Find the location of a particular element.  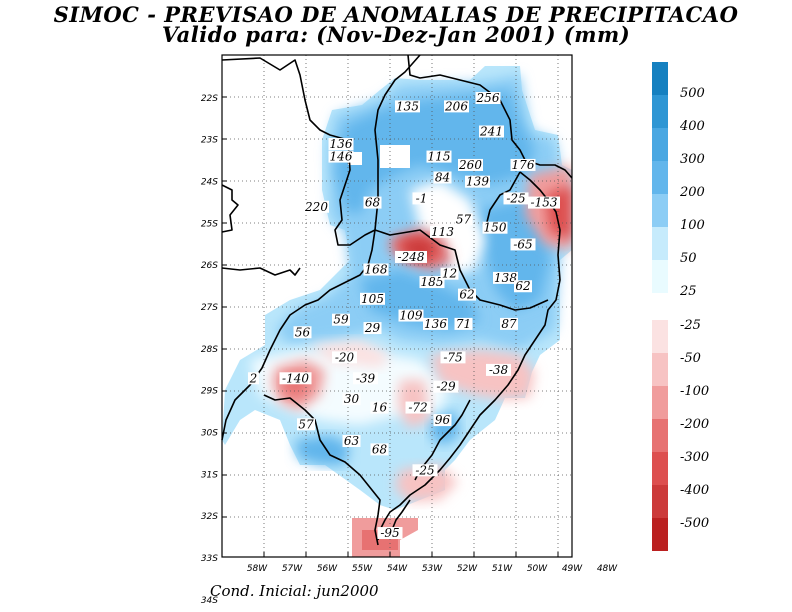

anomaly-label: 256 is located at coordinates (488, 98).